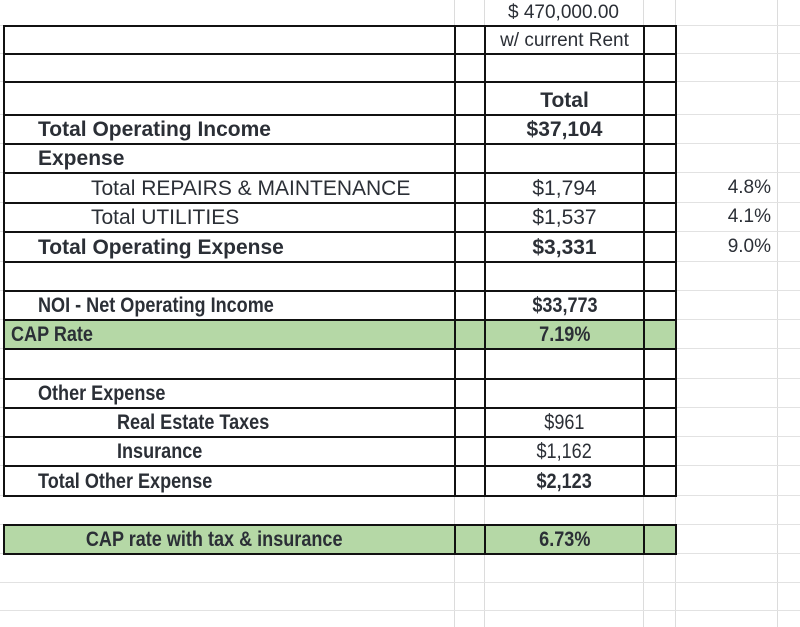  I want to click on row-label: Expense, so click(81, 158).